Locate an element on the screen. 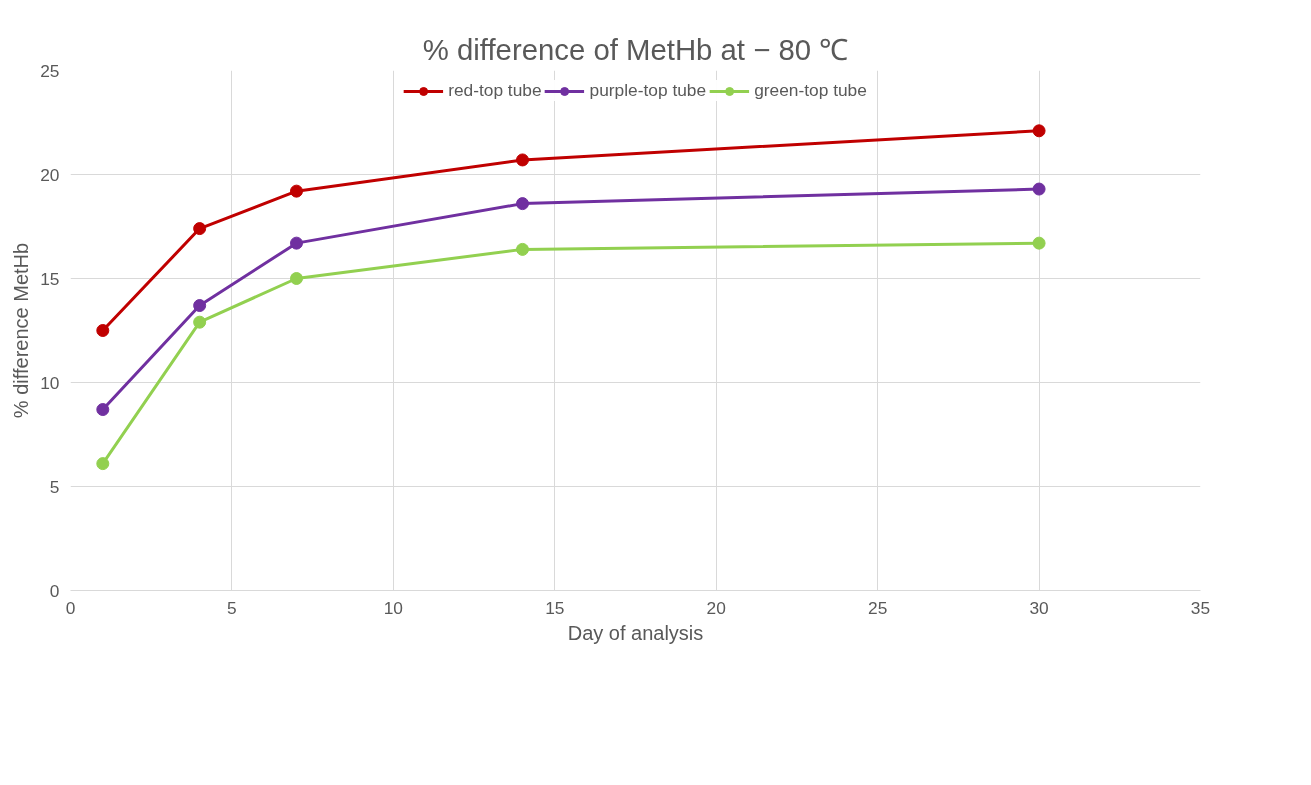 Image resolution: width=1311 pixels, height=785 pixels. x-tick-label: 20 is located at coordinates (716, 607).